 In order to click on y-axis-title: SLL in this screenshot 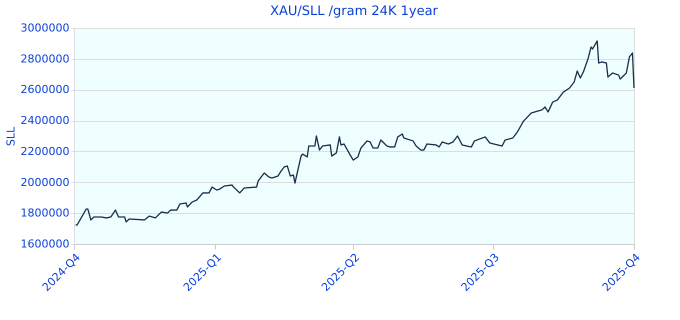, I will do `click(11, 136)`.